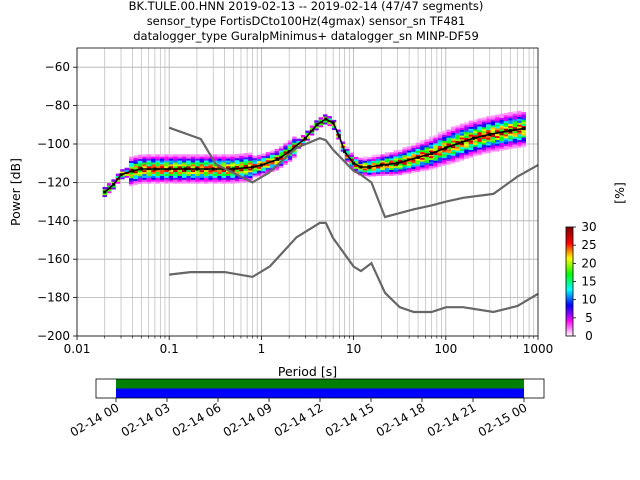 This screenshot has width=640, height=480. I want to click on colorbar-label: [%], so click(619, 193).